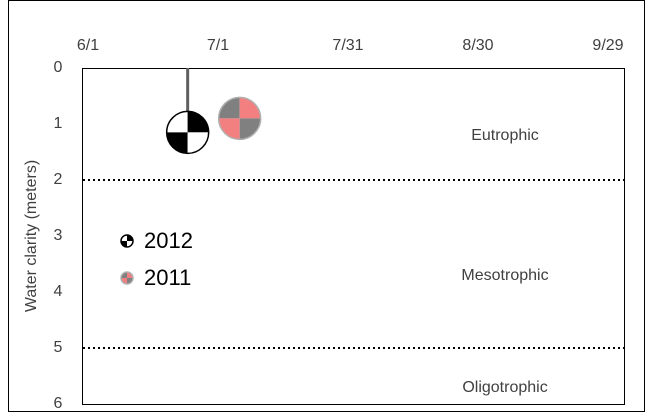  What do you see at coordinates (58, 179) in the screenshot?
I see `y-tick-label: 2` at bounding box center [58, 179].